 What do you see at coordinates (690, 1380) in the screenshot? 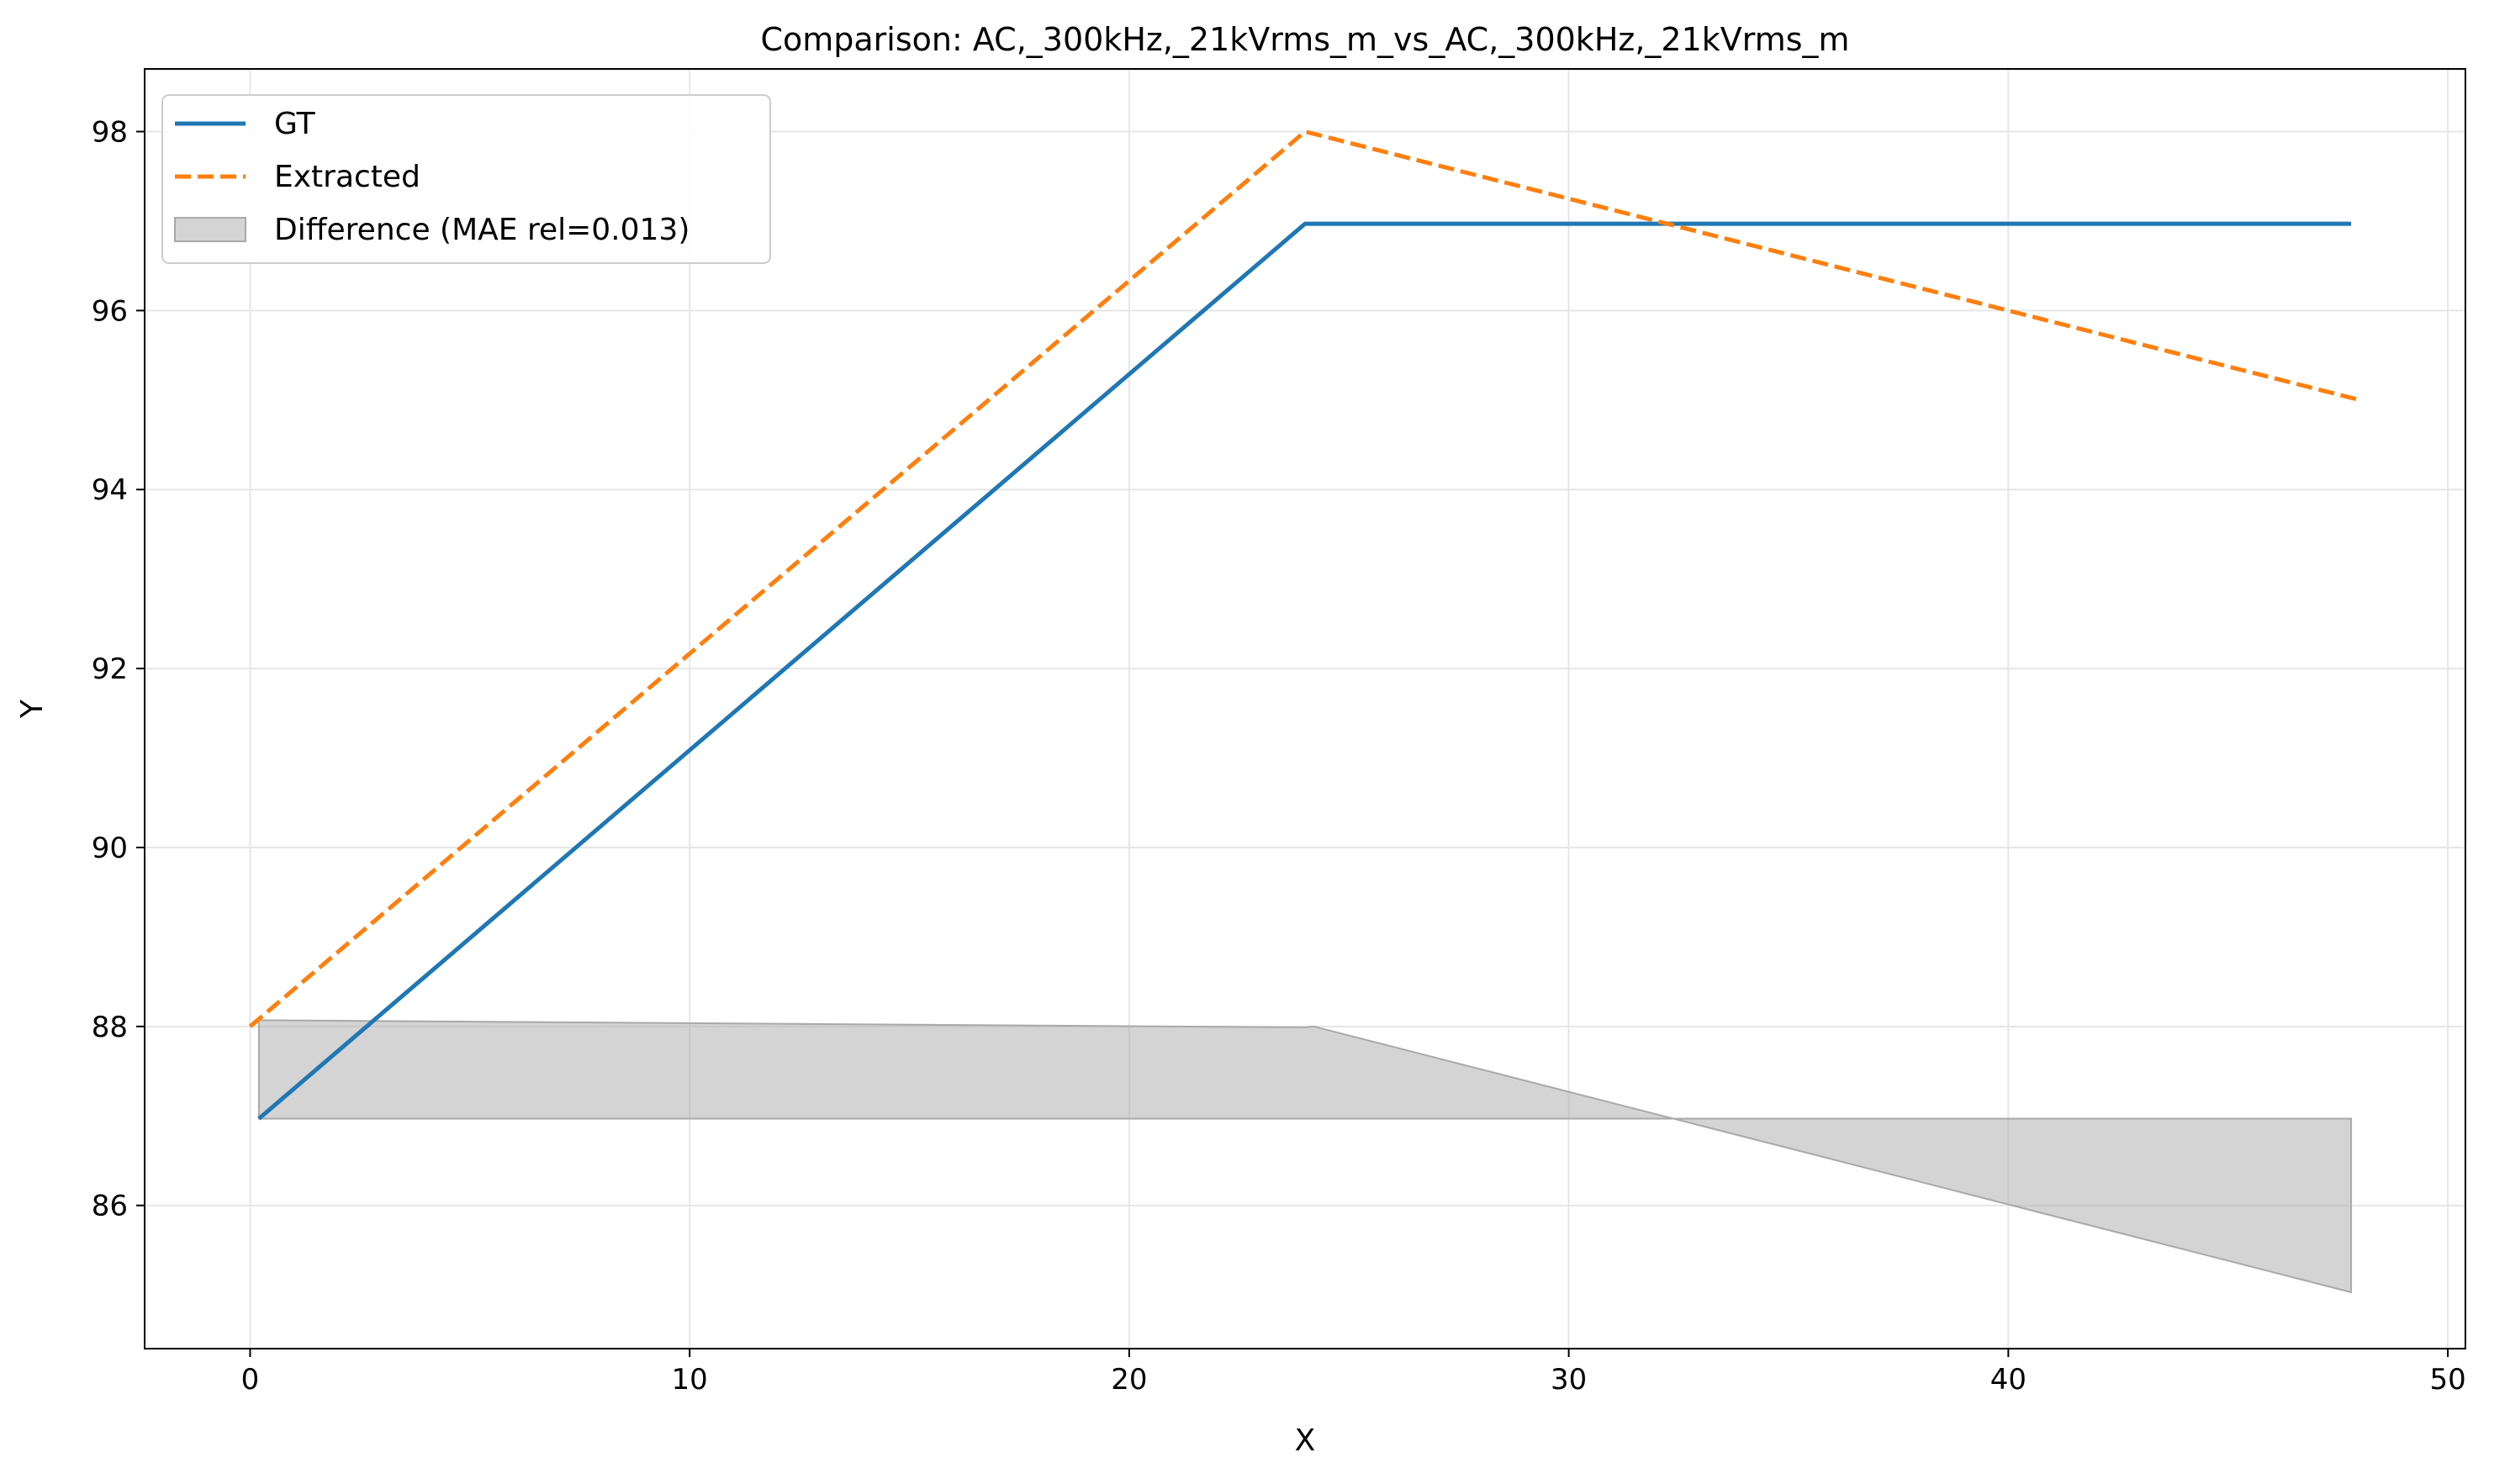
I see `x-tick-label: 10` at bounding box center [690, 1380].